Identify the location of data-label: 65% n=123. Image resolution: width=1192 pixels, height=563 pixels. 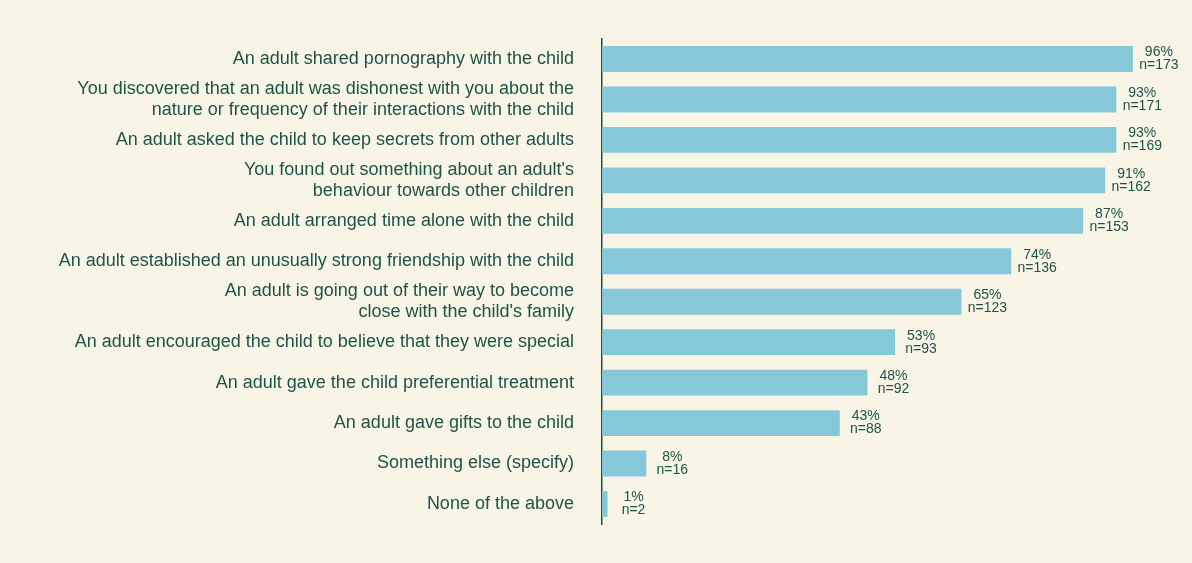
(987, 301).